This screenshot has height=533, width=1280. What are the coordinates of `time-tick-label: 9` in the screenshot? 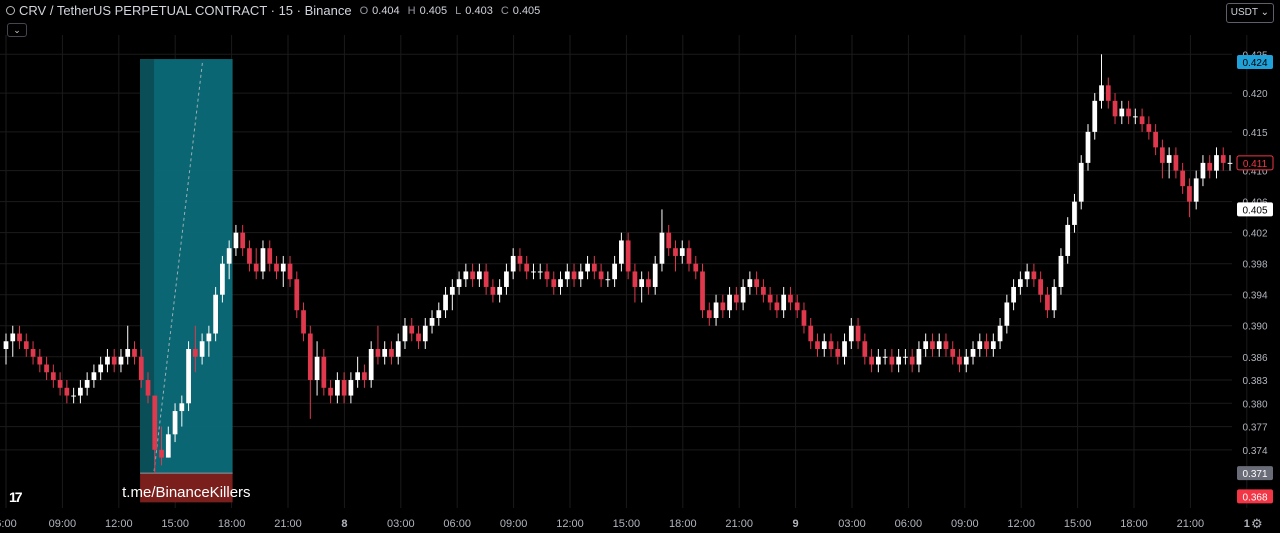 It's located at (796, 524).